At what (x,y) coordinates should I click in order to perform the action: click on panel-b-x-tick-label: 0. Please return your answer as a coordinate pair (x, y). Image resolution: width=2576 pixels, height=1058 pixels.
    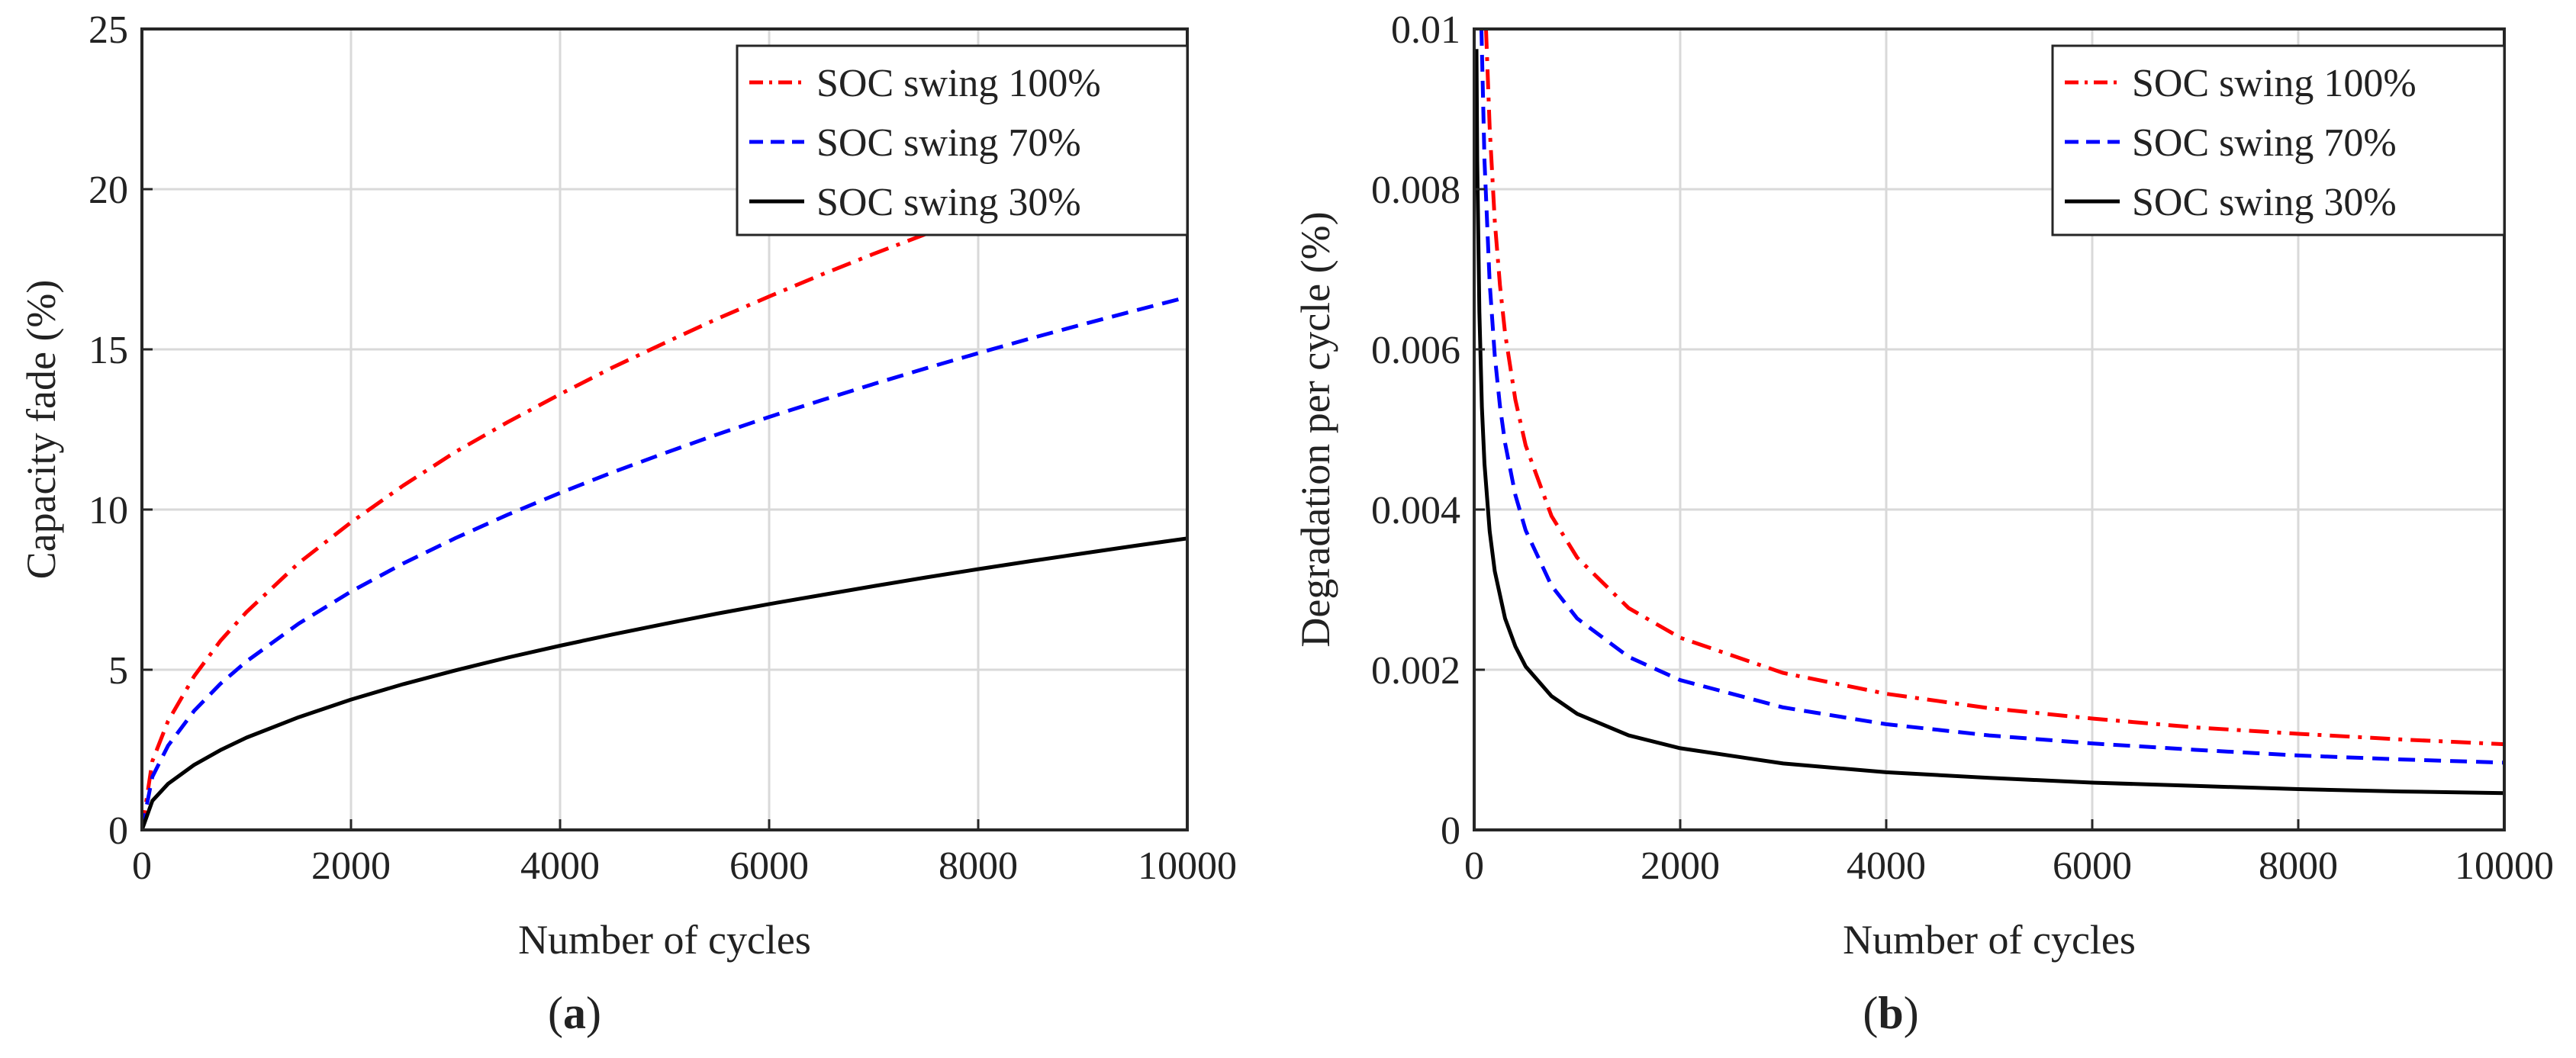
    Looking at the image, I should click on (1474, 866).